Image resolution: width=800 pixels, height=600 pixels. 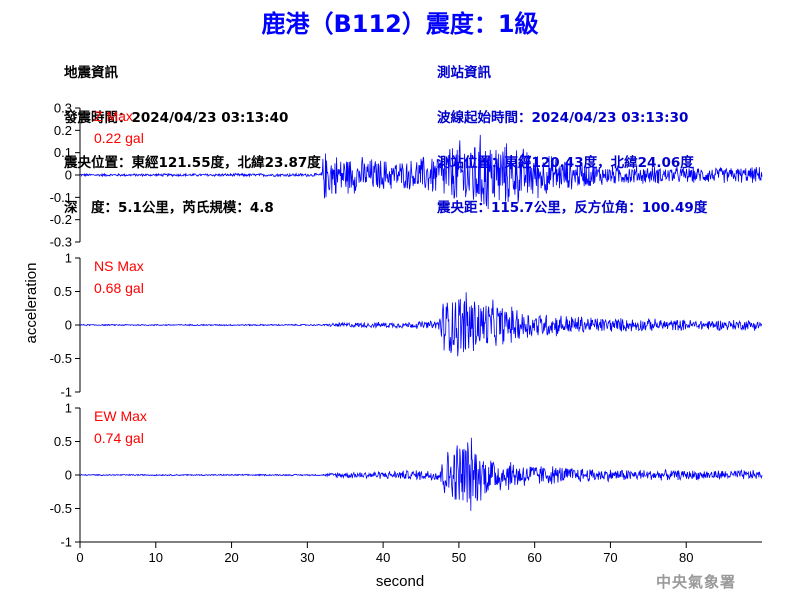 What do you see at coordinates (63, 152) in the screenshot?
I see `y-tick-label-z: 0.1` at bounding box center [63, 152].